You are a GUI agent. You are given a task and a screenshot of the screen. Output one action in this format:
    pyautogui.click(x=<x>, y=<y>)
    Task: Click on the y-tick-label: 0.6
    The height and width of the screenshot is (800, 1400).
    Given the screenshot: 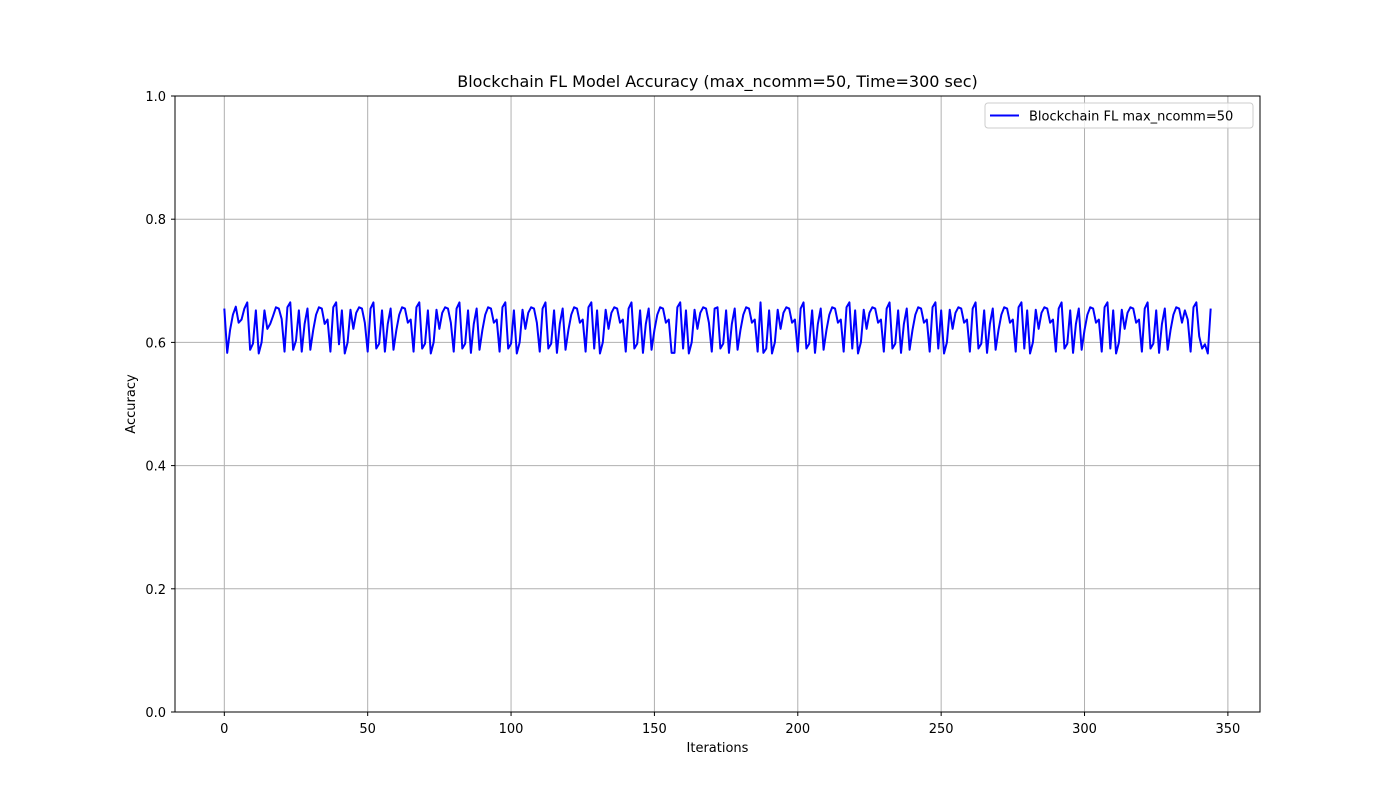 What is the action you would take?
    pyautogui.click(x=155, y=343)
    